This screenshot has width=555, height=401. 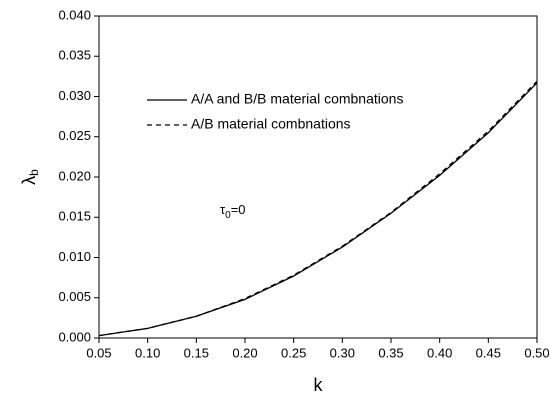 What do you see at coordinates (293, 352) in the screenshot?
I see `x-tick-label: 0.25` at bounding box center [293, 352].